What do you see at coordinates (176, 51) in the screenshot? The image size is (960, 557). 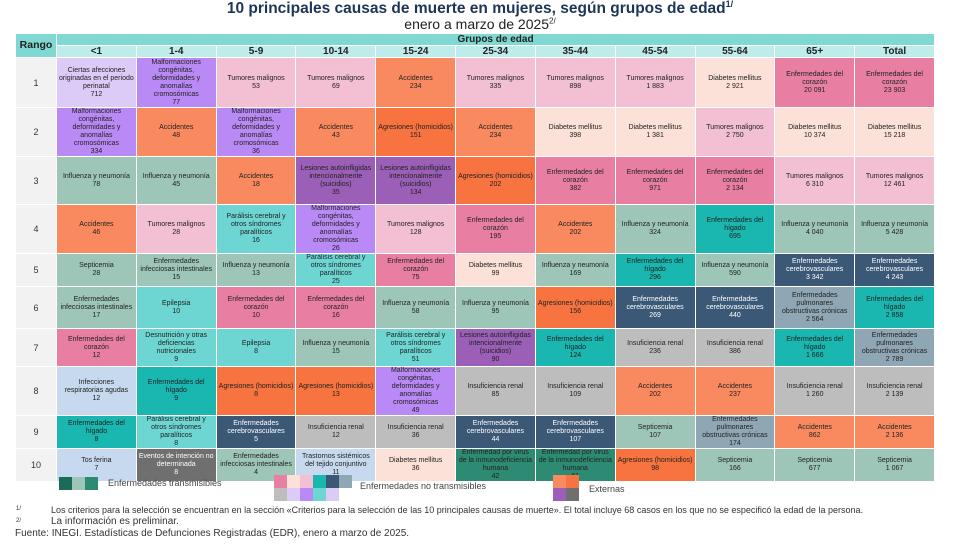 I see `age-group-header: 1-4` at bounding box center [176, 51].